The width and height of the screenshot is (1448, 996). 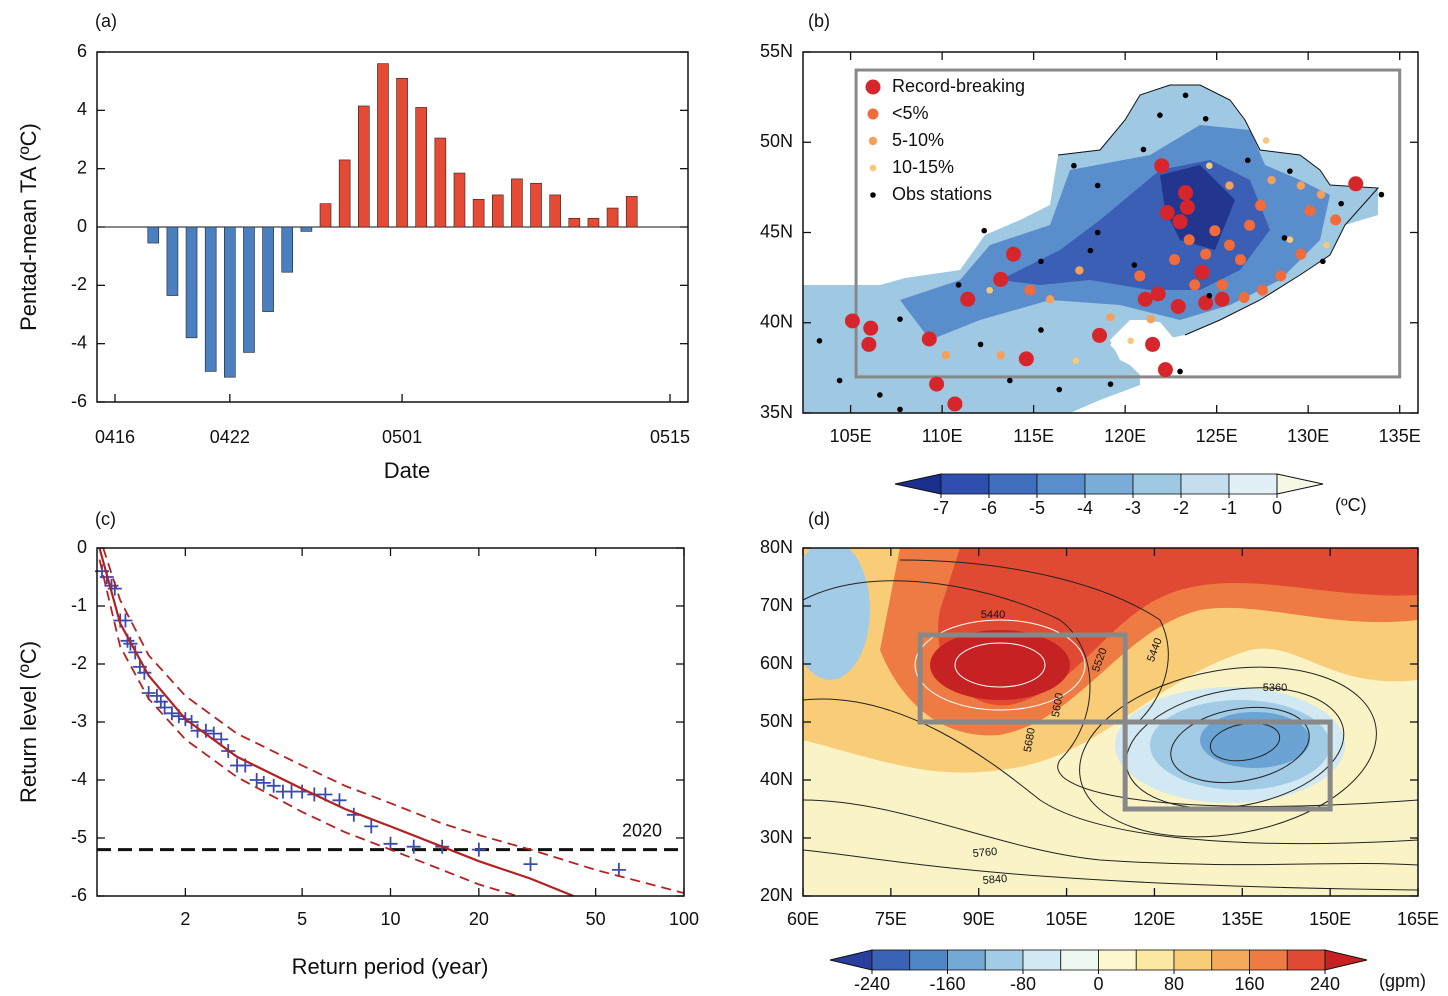 I want to click on y-tick-label: -1, so click(x=79, y=605).